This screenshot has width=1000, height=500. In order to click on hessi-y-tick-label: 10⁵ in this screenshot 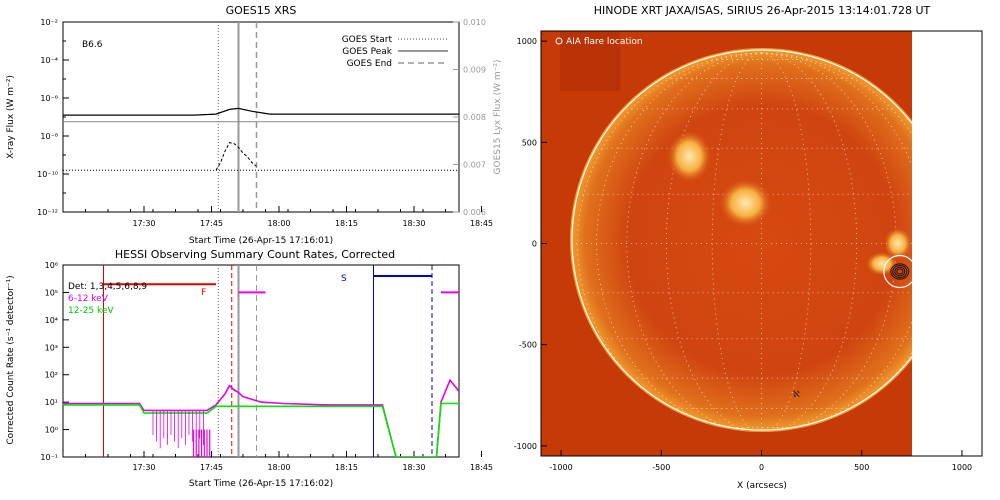, I will do `click(51, 292)`.